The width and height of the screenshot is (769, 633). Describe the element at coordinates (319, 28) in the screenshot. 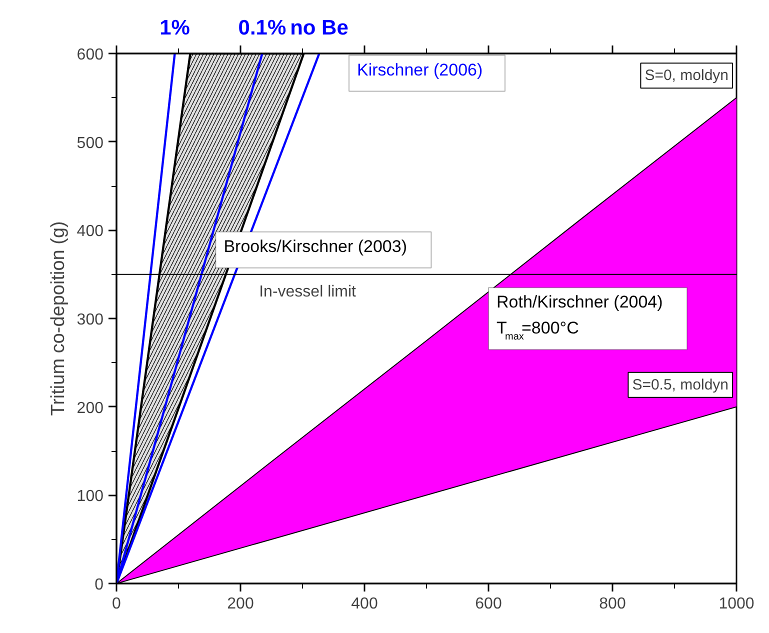

I see `series-label: no Be` at that location.